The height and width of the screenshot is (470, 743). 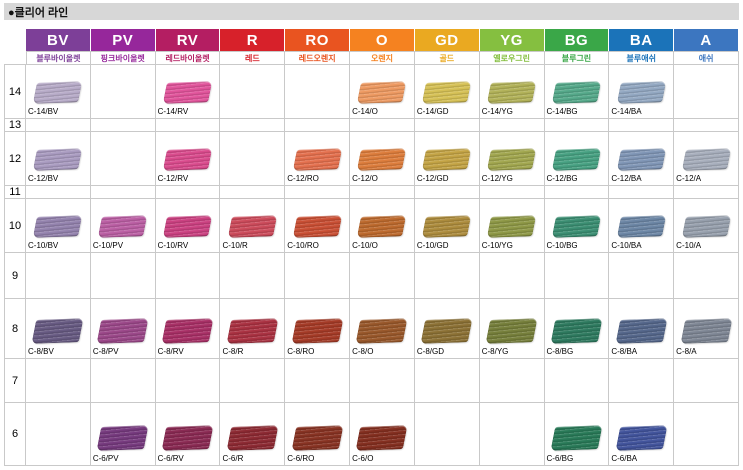 What do you see at coordinates (642, 92) in the screenshot?
I see `swatch-cell-14-ba: C-14/BA` at bounding box center [642, 92].